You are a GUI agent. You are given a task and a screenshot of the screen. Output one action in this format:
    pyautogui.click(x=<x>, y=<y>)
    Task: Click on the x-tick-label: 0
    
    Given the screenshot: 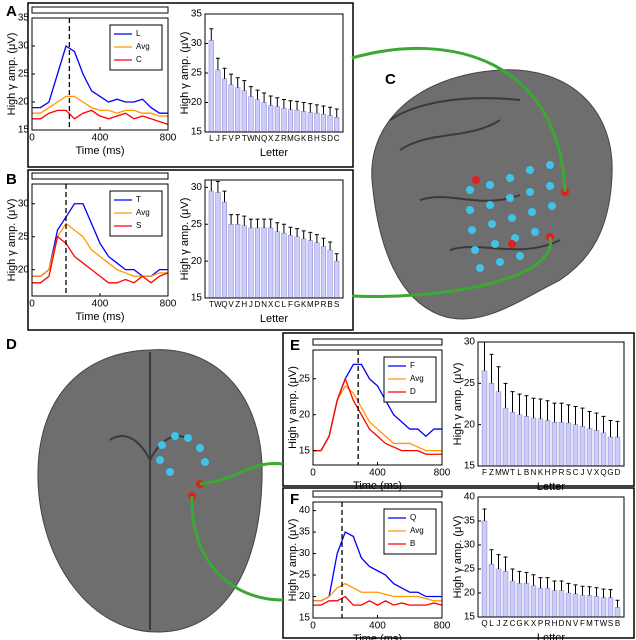 What is the action you would take?
    pyautogui.click(x=32, y=304)
    